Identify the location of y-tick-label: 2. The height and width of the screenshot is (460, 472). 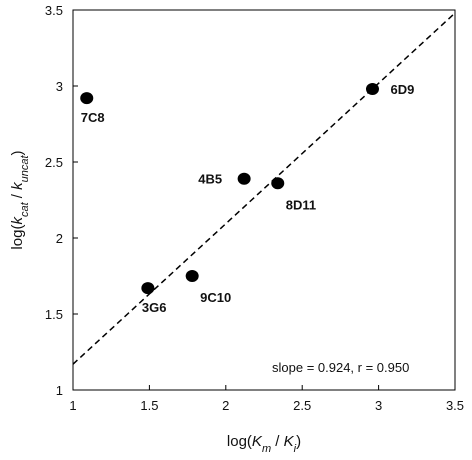
(59, 238).